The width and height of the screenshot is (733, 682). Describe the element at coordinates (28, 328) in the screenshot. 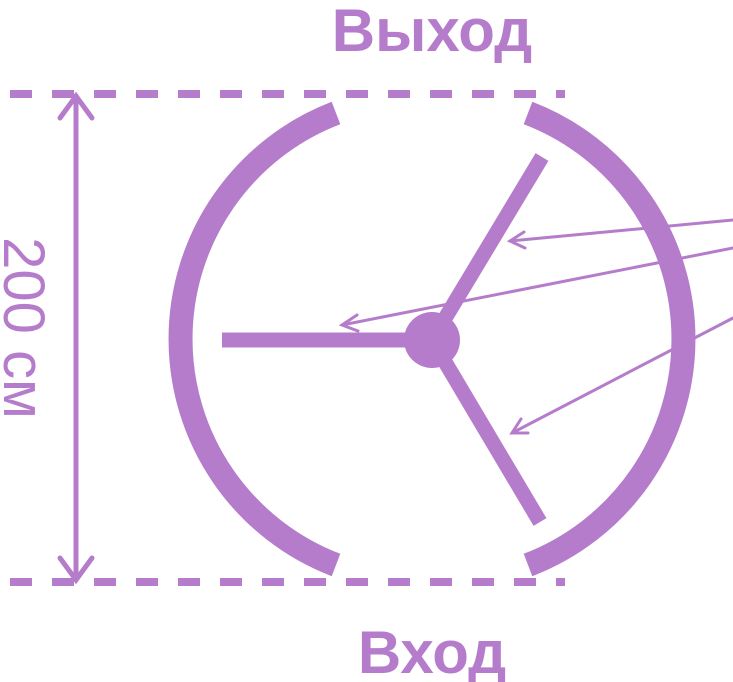

I see `dimension-label: 200 см` at that location.